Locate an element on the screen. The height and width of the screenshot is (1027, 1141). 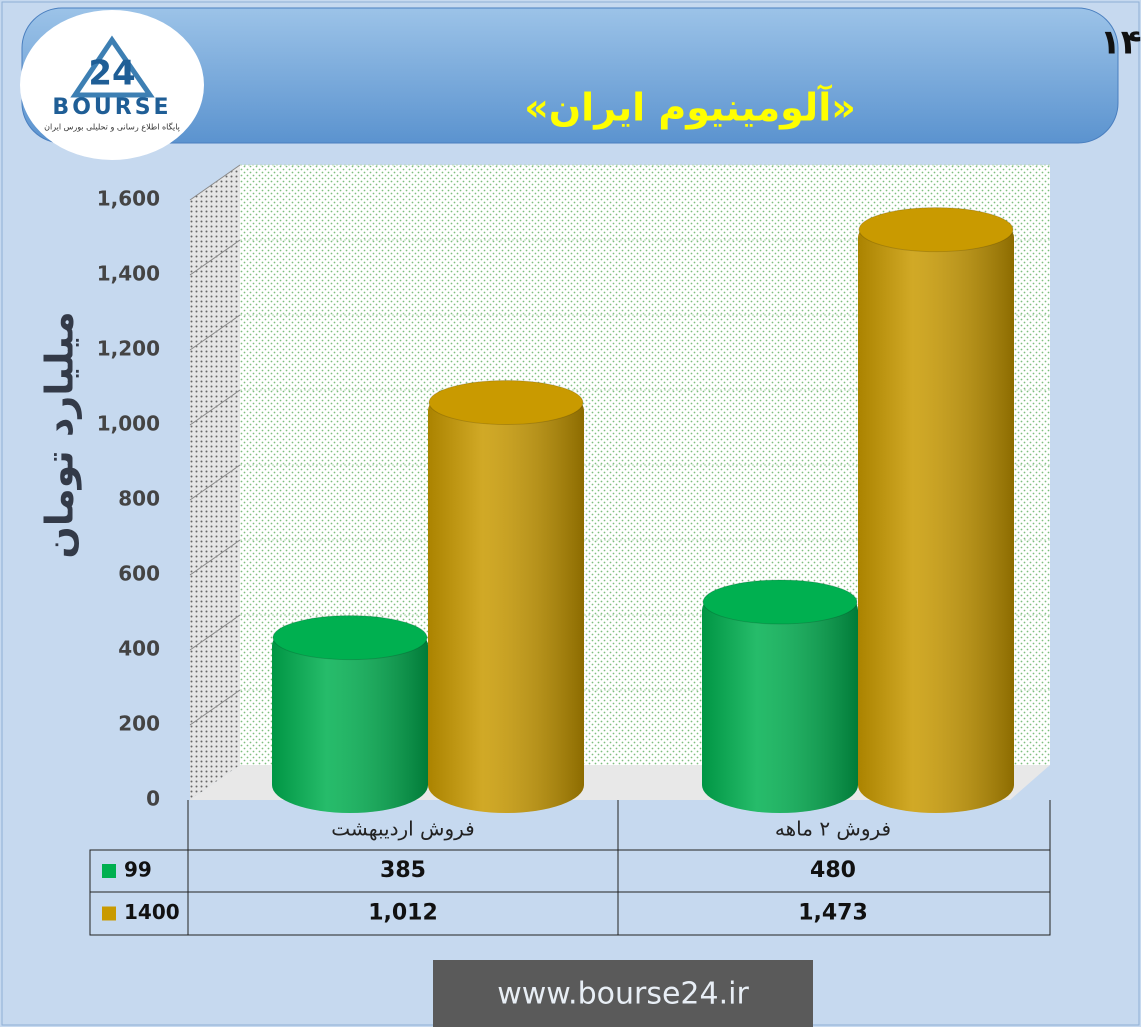
x-tick-label: فروش ۲ ماهه is located at coordinates (833, 829).